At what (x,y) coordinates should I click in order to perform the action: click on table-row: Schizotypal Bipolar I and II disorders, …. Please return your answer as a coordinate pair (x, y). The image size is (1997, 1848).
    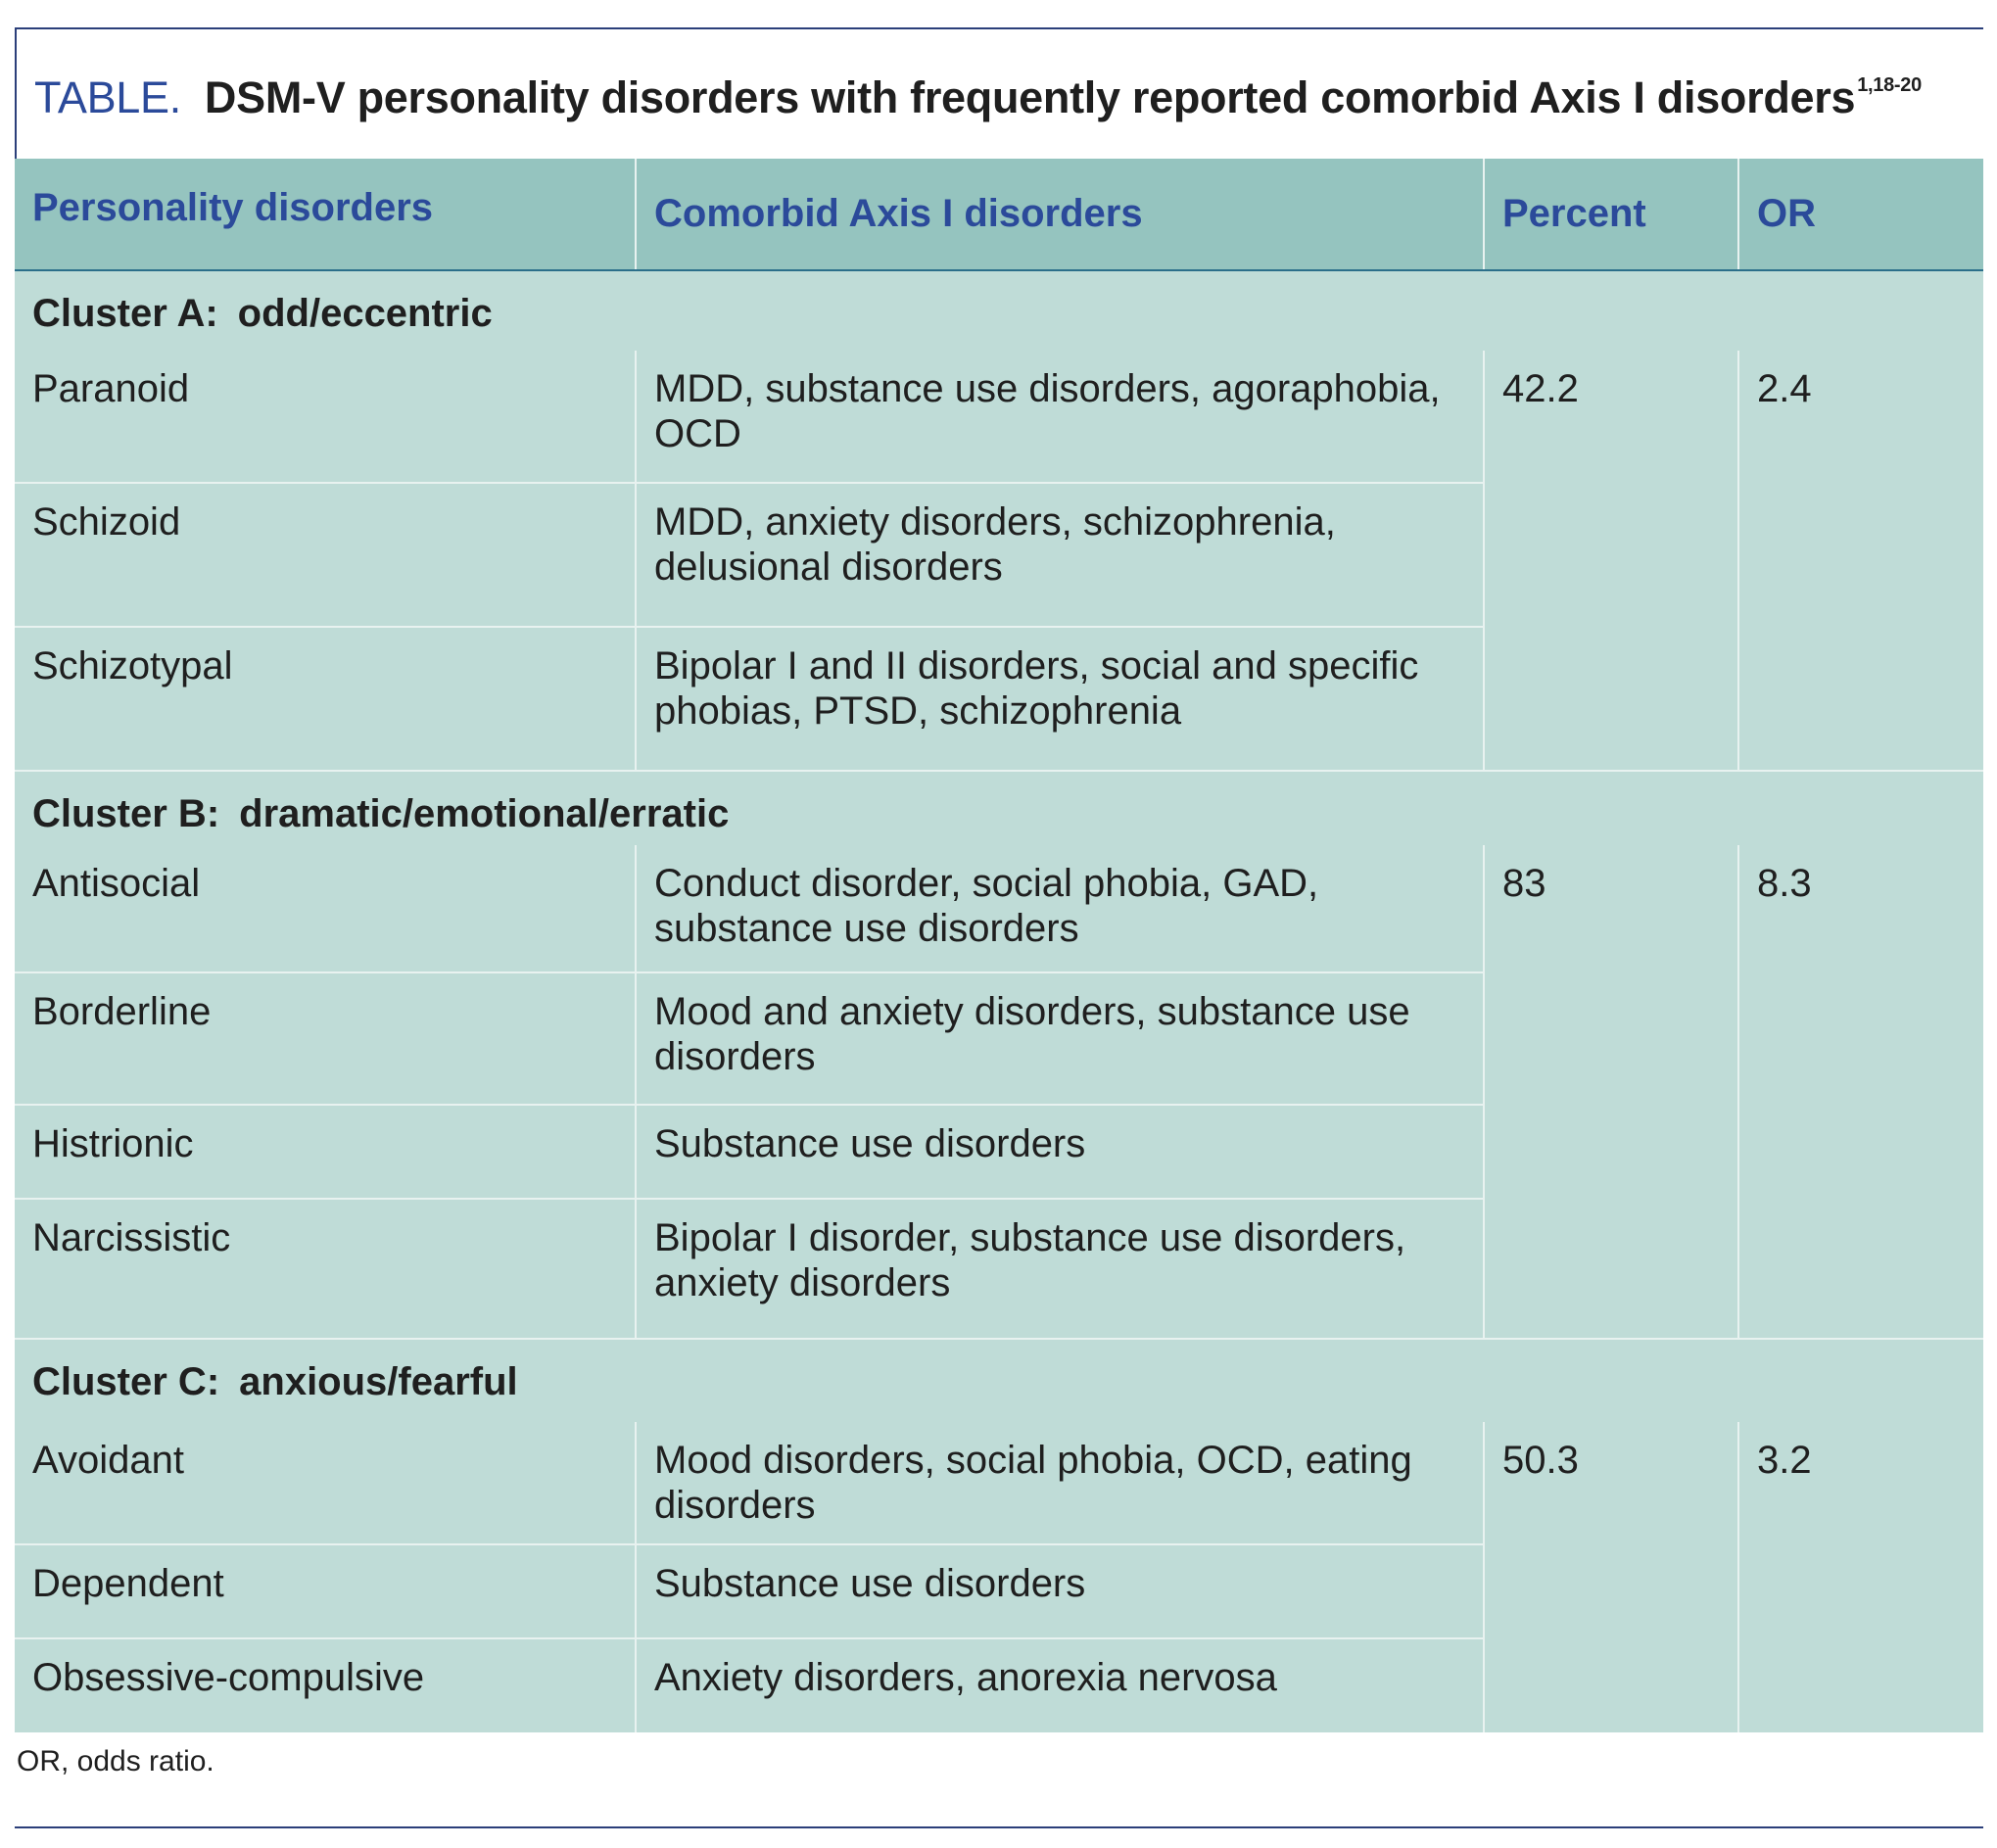
    Looking at the image, I should click on (999, 699).